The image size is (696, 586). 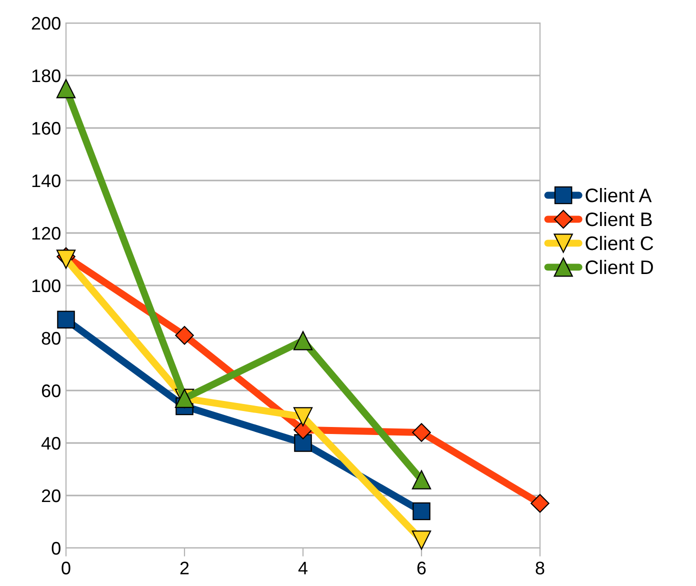 What do you see at coordinates (51, 391) in the screenshot?
I see `y-tick-label: 60` at bounding box center [51, 391].